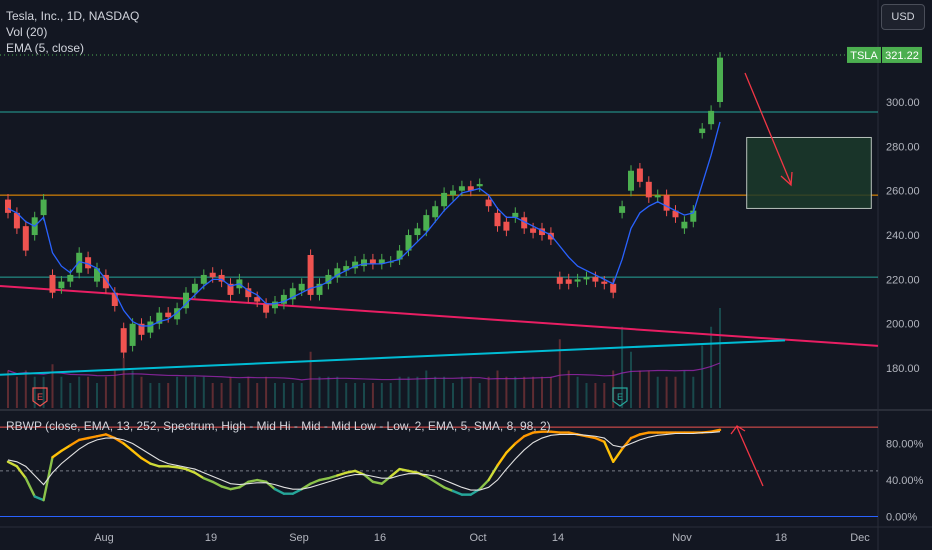 This screenshot has height=550, width=932. I want to click on currency-button: USD, so click(903, 17).